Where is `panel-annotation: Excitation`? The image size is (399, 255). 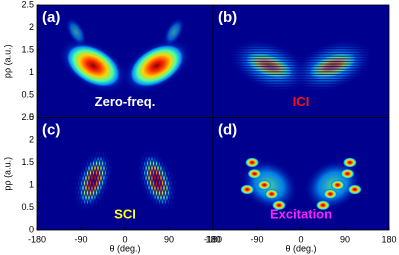
panel-annotation: Excitation is located at coordinates (301, 213).